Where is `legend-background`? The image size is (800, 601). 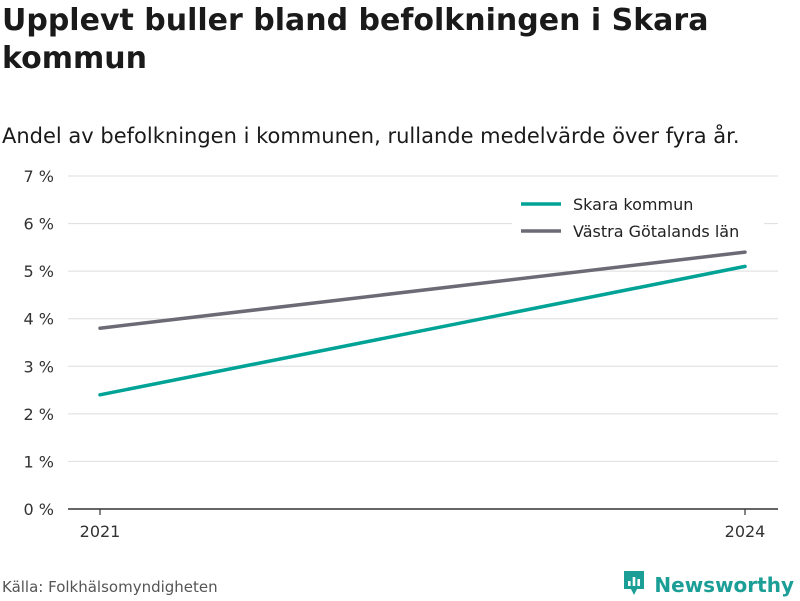 legend-background is located at coordinates (638, 217).